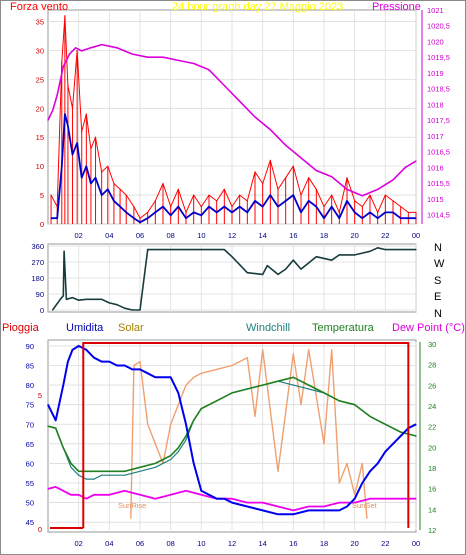  I want to click on legend-temperature: Temperatura, so click(343, 328).